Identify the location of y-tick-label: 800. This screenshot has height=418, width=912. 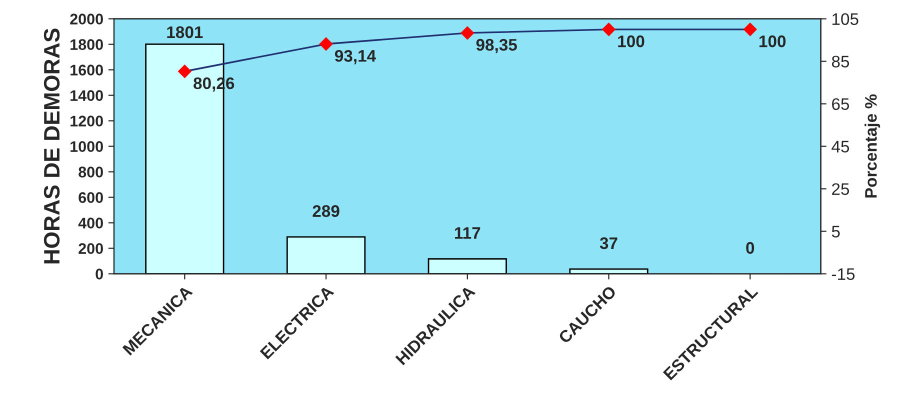
(90, 172).